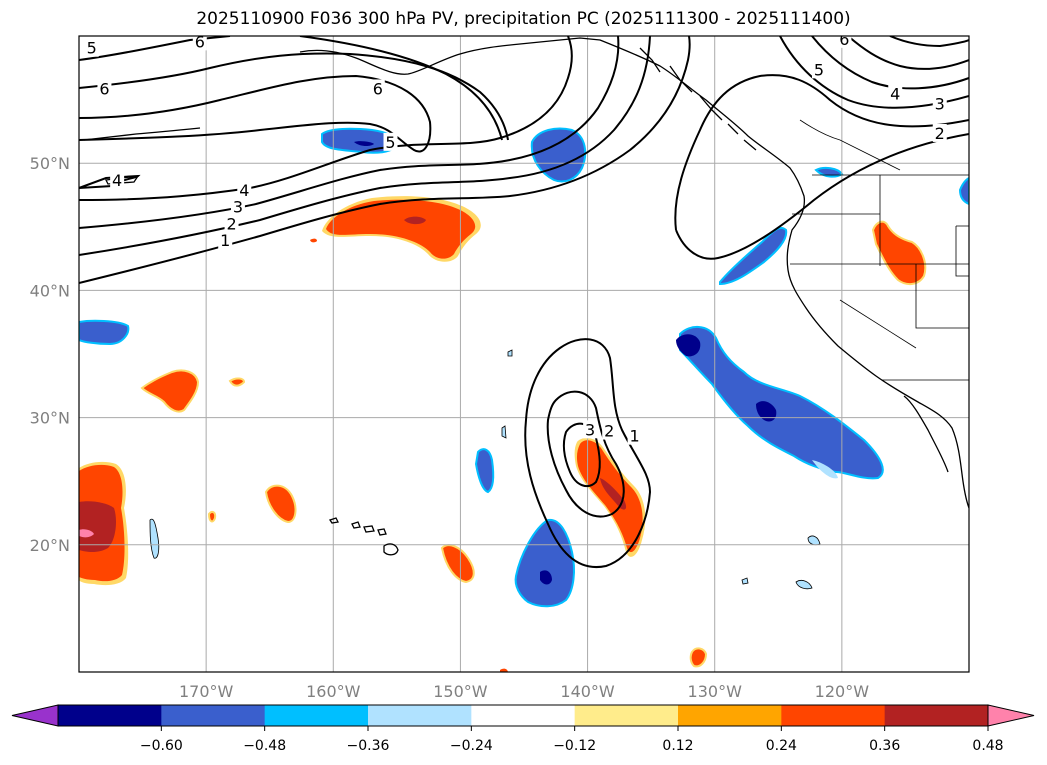 The width and height of the screenshot is (1047, 765). Describe the element at coordinates (460, 691) in the screenshot. I see `lon-tick-label: 150°W` at that location.